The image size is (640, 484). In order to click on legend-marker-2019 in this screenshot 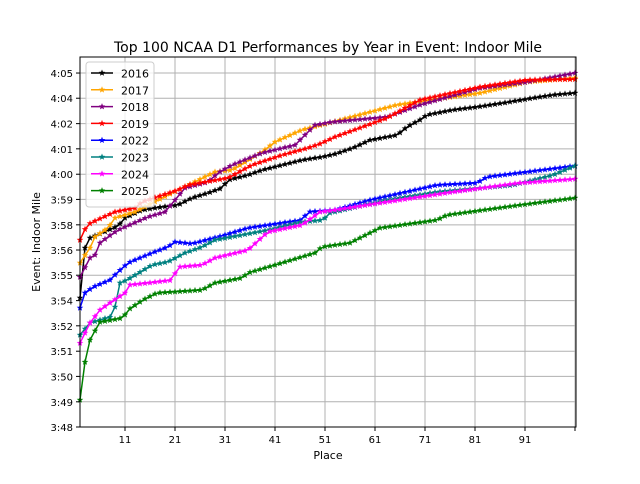, I will do `click(102, 123)`.